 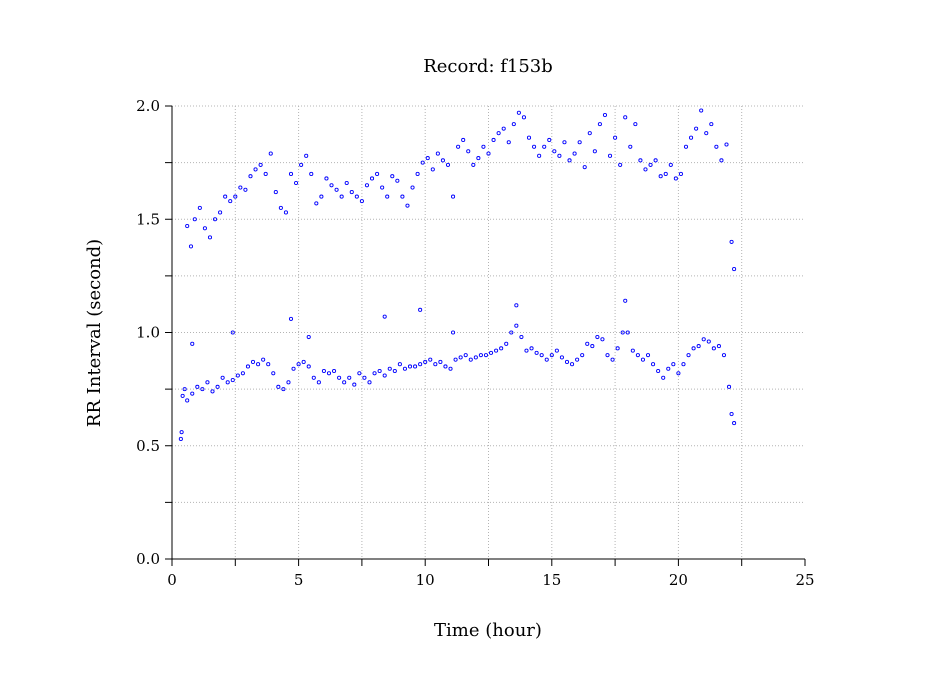 I want to click on y-tick-label: 1.5, so click(x=148, y=219).